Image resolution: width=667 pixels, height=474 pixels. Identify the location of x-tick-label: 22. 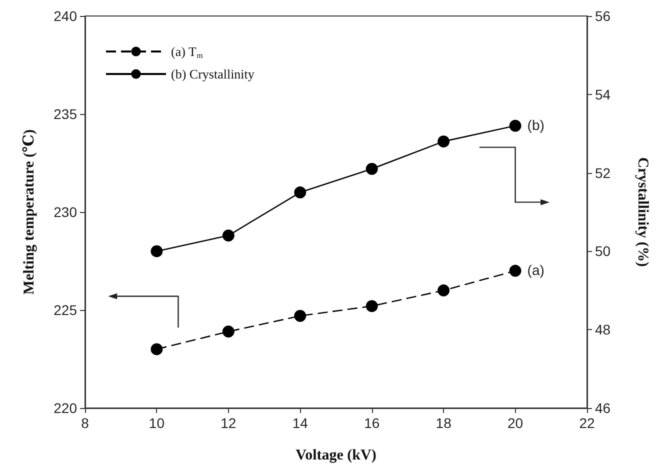
(587, 423).